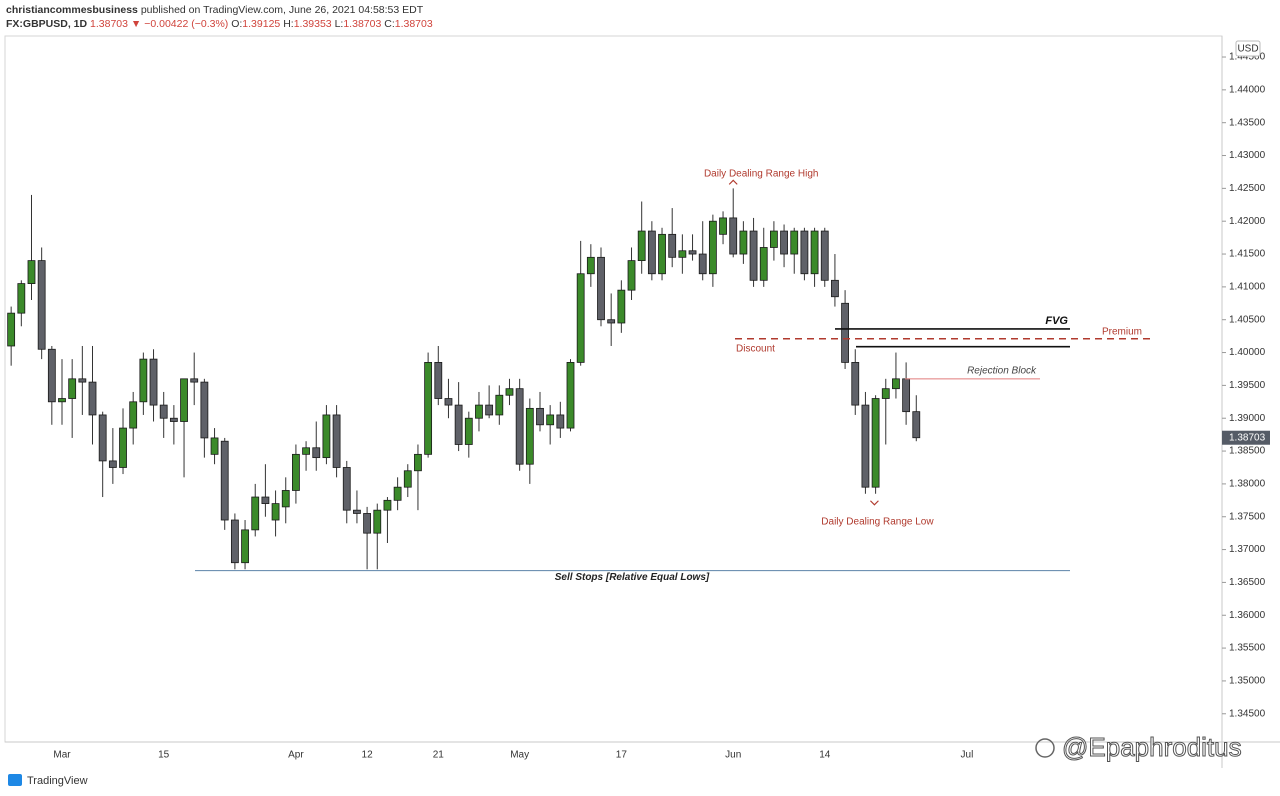 The height and width of the screenshot is (796, 1280). What do you see at coordinates (1247, 713) in the screenshot?
I see `y-tick-label: 1.34500` at bounding box center [1247, 713].